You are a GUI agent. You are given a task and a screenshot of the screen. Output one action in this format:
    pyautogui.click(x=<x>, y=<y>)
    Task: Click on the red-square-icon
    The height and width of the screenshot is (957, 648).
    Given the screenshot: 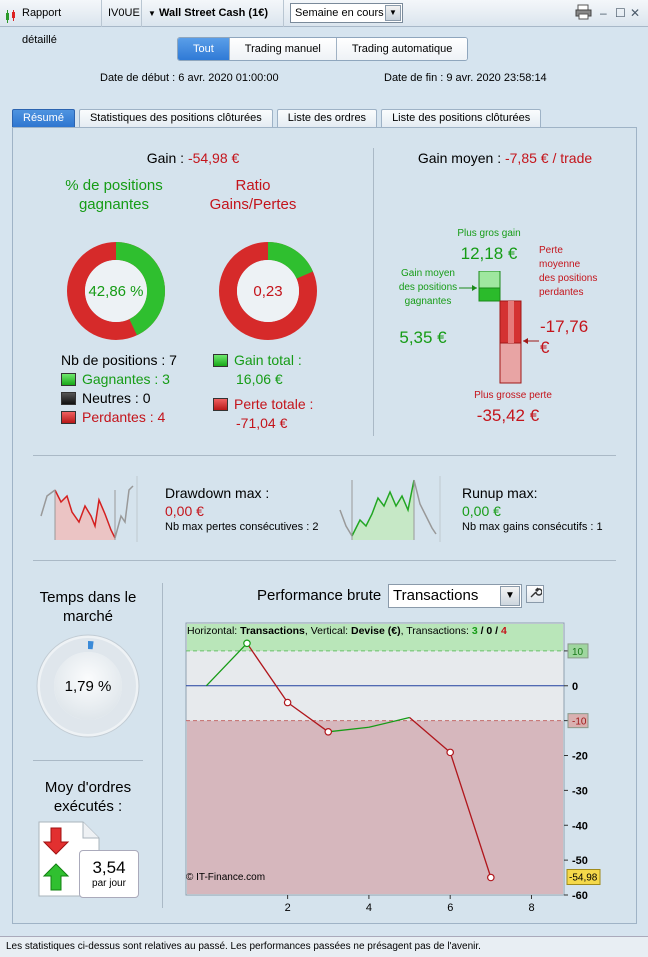 What is the action you would take?
    pyautogui.click(x=68, y=417)
    